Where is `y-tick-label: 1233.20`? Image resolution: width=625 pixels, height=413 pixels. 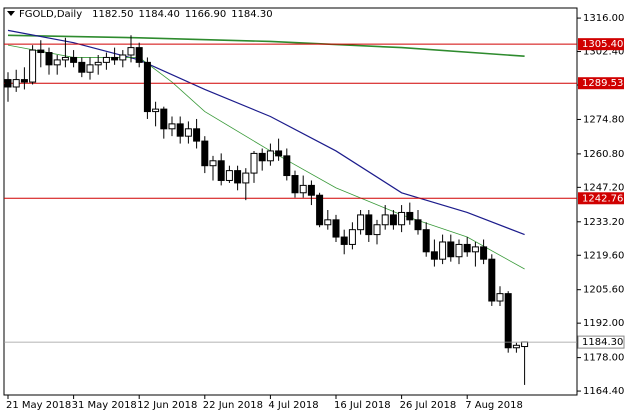 y-tick-label: 1233.20 is located at coordinates (603, 222).